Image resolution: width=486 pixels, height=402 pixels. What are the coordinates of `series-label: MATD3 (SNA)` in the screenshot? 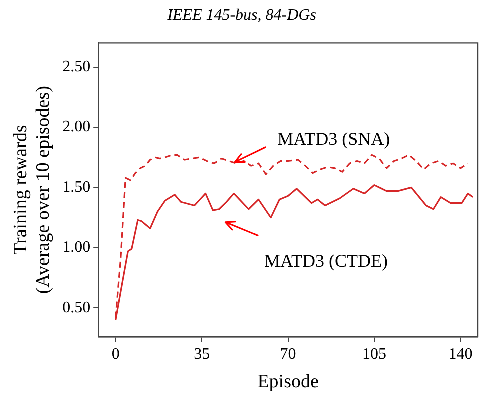 It's located at (334, 138).